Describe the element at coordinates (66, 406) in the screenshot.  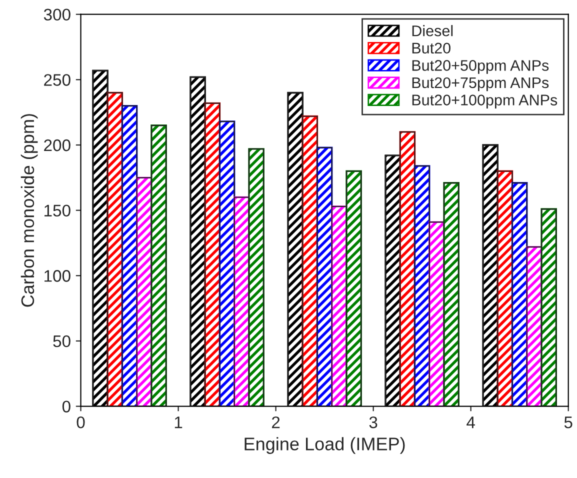
I see `y-tick-label: 0` at that location.